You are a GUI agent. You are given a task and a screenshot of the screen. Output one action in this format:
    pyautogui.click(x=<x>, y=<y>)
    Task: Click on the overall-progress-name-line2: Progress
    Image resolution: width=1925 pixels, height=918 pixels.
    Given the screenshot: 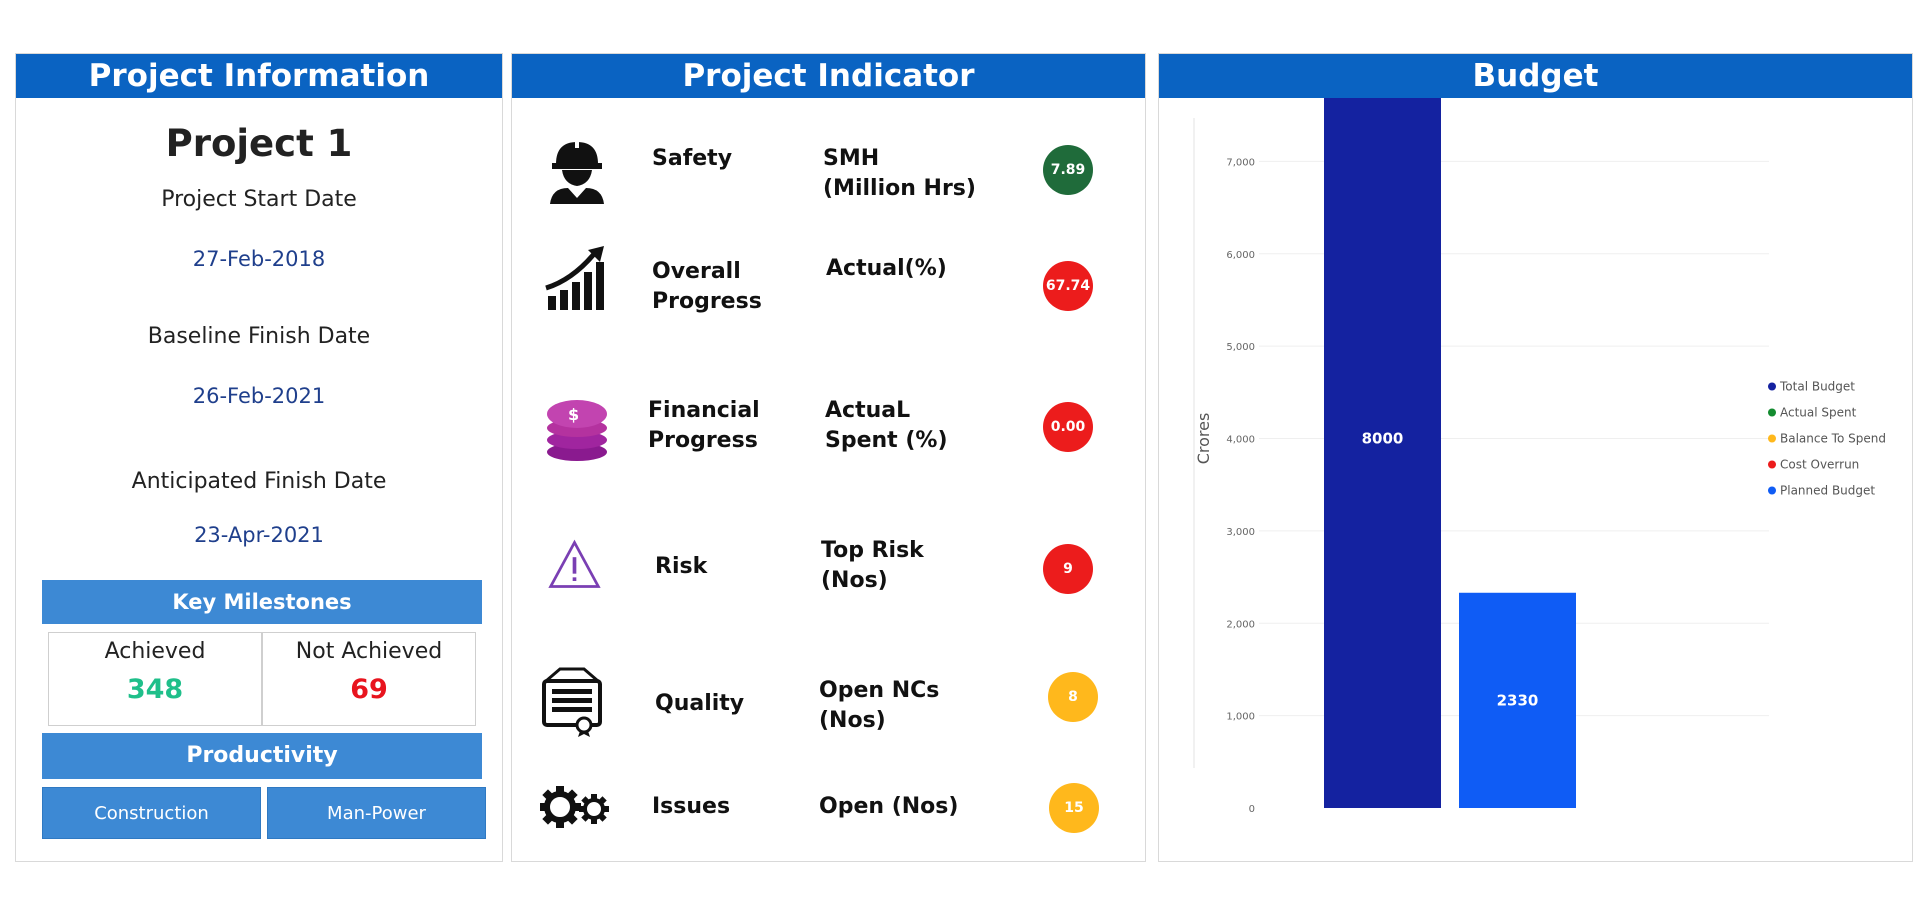 What is the action you would take?
    pyautogui.click(x=707, y=301)
    